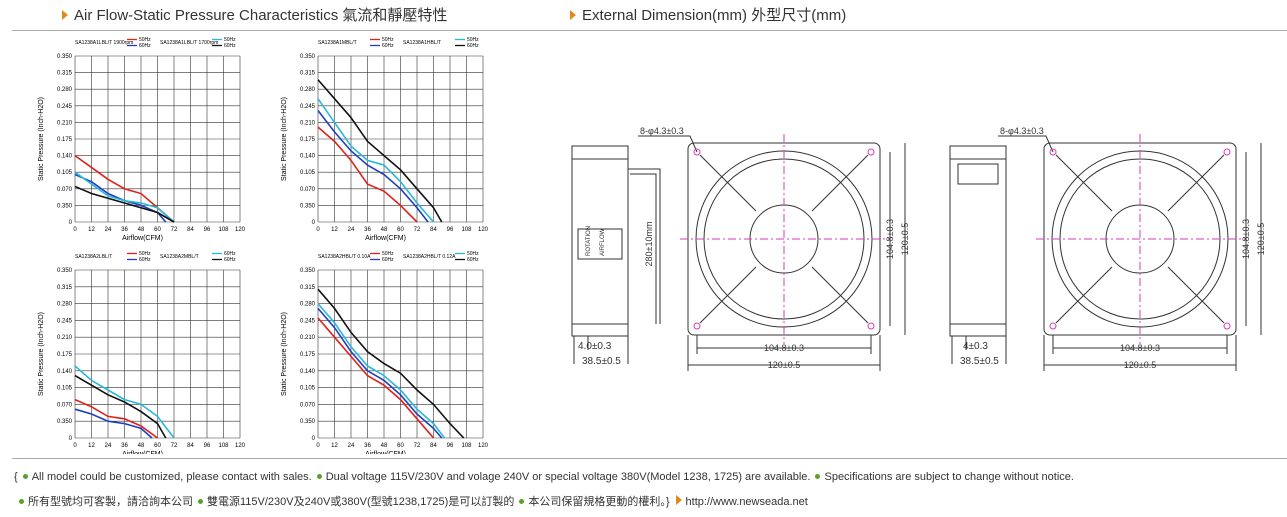 The width and height of the screenshot is (1287, 517). I want to click on x-tick-label: 120, so click(240, 230).